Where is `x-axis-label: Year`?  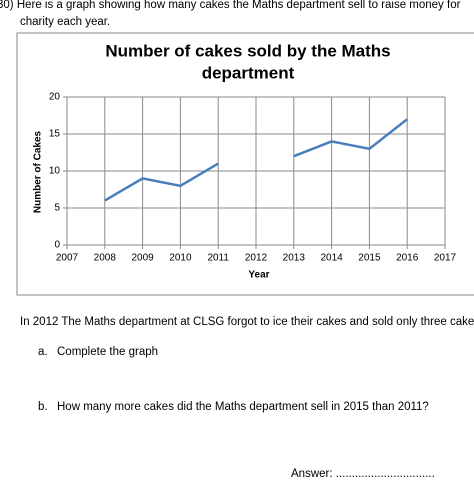 x-axis-label: Year is located at coordinates (258, 275).